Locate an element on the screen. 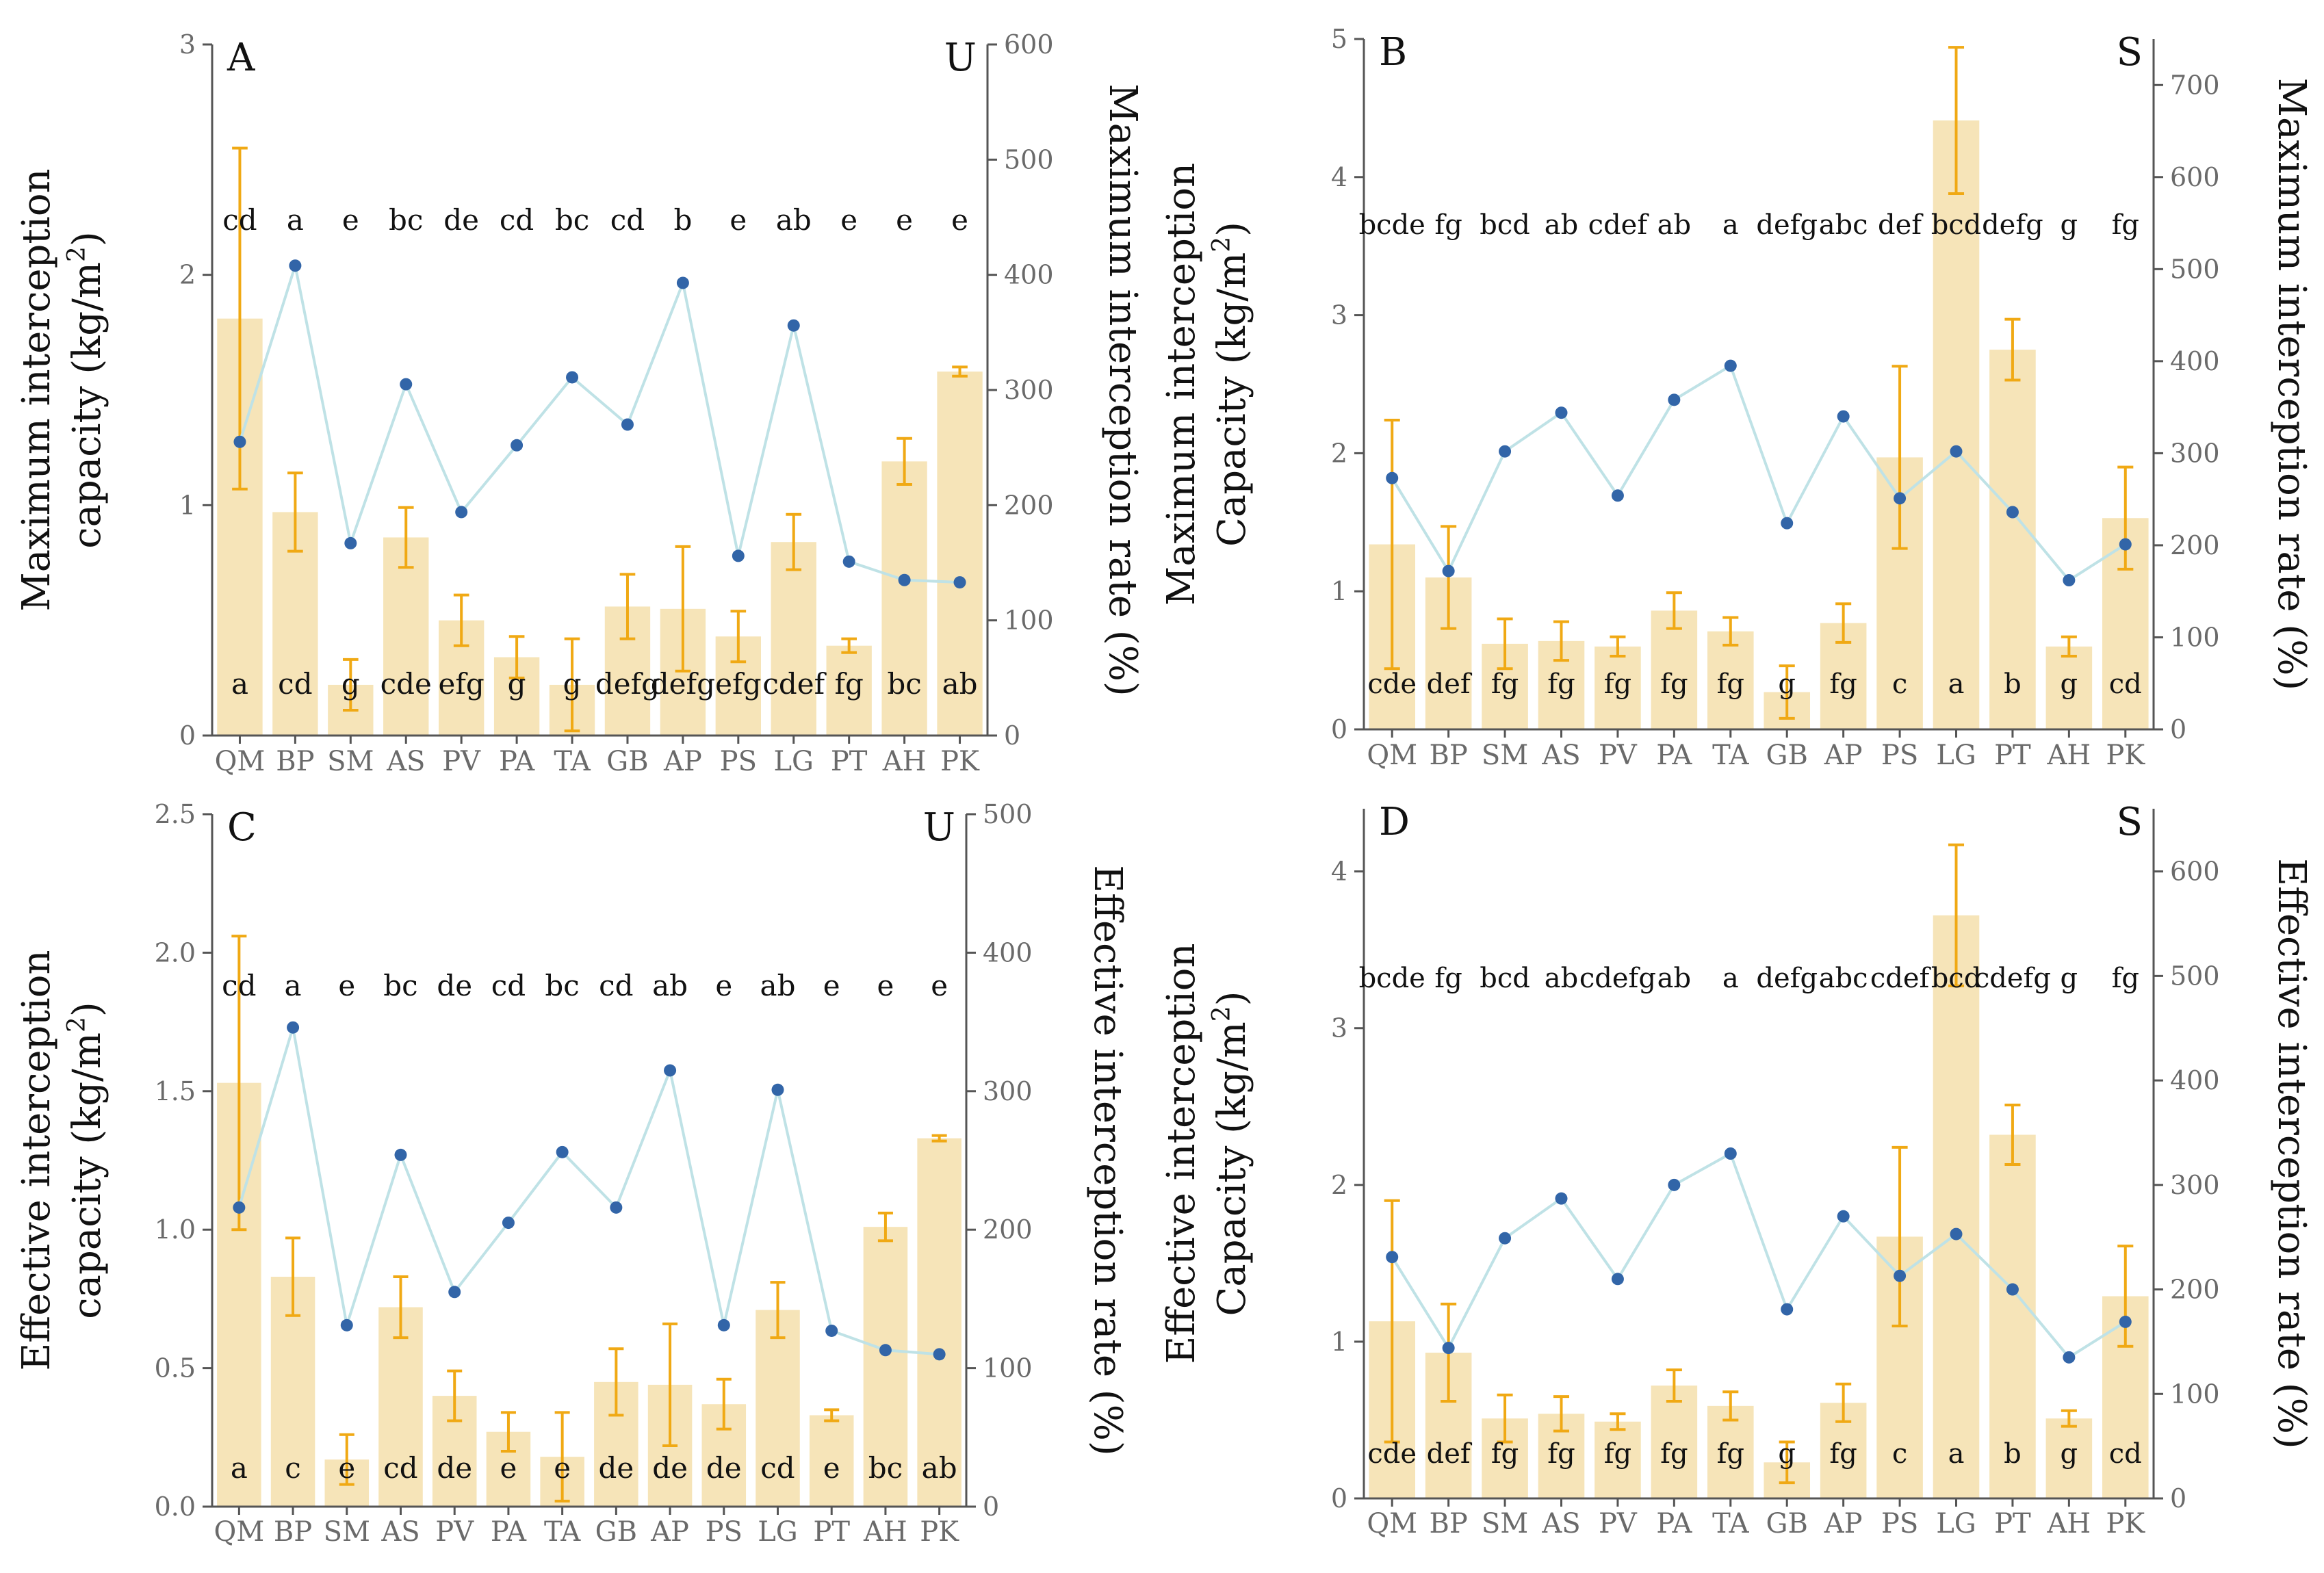  panel-b-category-label-sm: SM is located at coordinates (1505, 755).